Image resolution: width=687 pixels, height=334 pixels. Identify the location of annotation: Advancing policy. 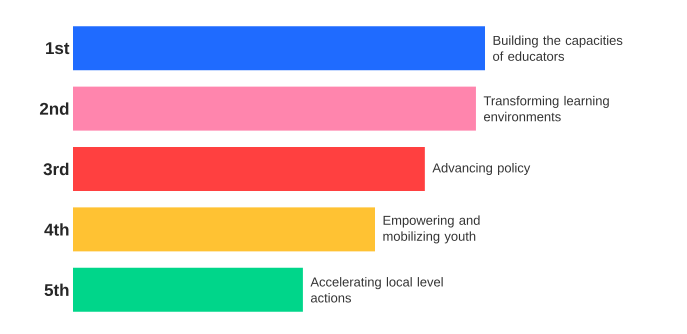
(481, 169).